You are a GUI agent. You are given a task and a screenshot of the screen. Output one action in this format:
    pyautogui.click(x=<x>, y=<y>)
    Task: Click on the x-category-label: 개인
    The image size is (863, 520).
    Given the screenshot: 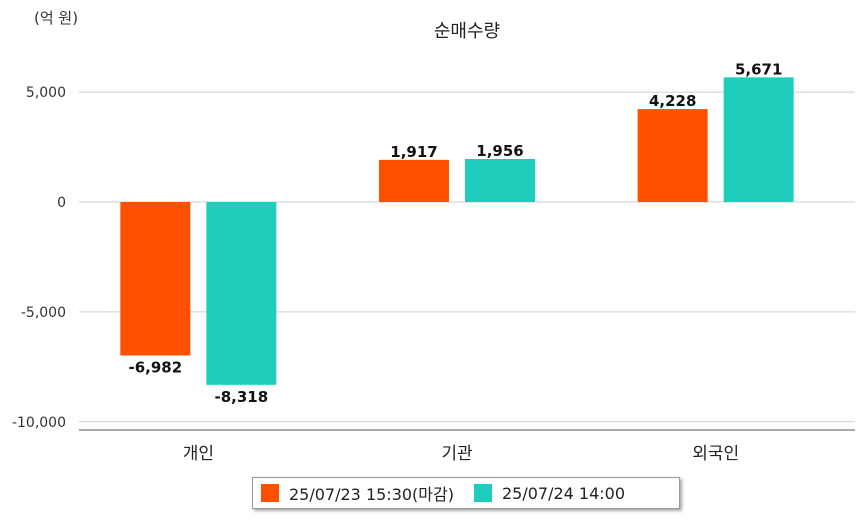 What is the action you would take?
    pyautogui.click(x=198, y=454)
    